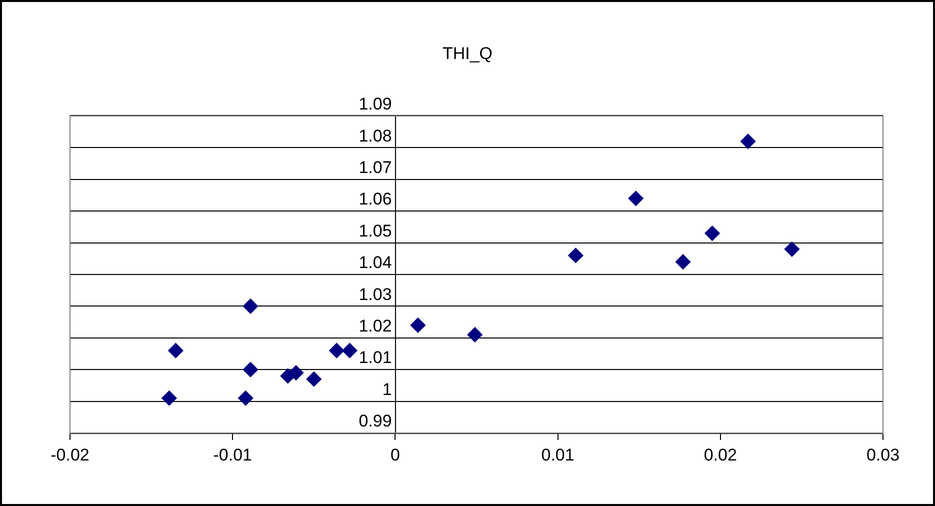  What do you see at coordinates (387, 389) in the screenshot?
I see `y-tick-label: 1` at bounding box center [387, 389].